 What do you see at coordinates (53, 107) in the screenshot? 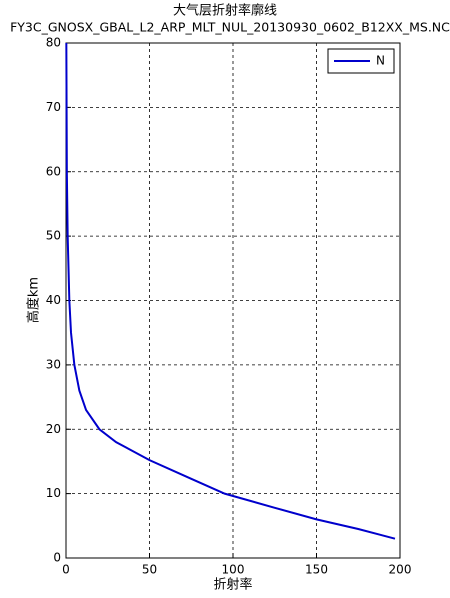
I see `y-tick-label: 70` at bounding box center [53, 107].